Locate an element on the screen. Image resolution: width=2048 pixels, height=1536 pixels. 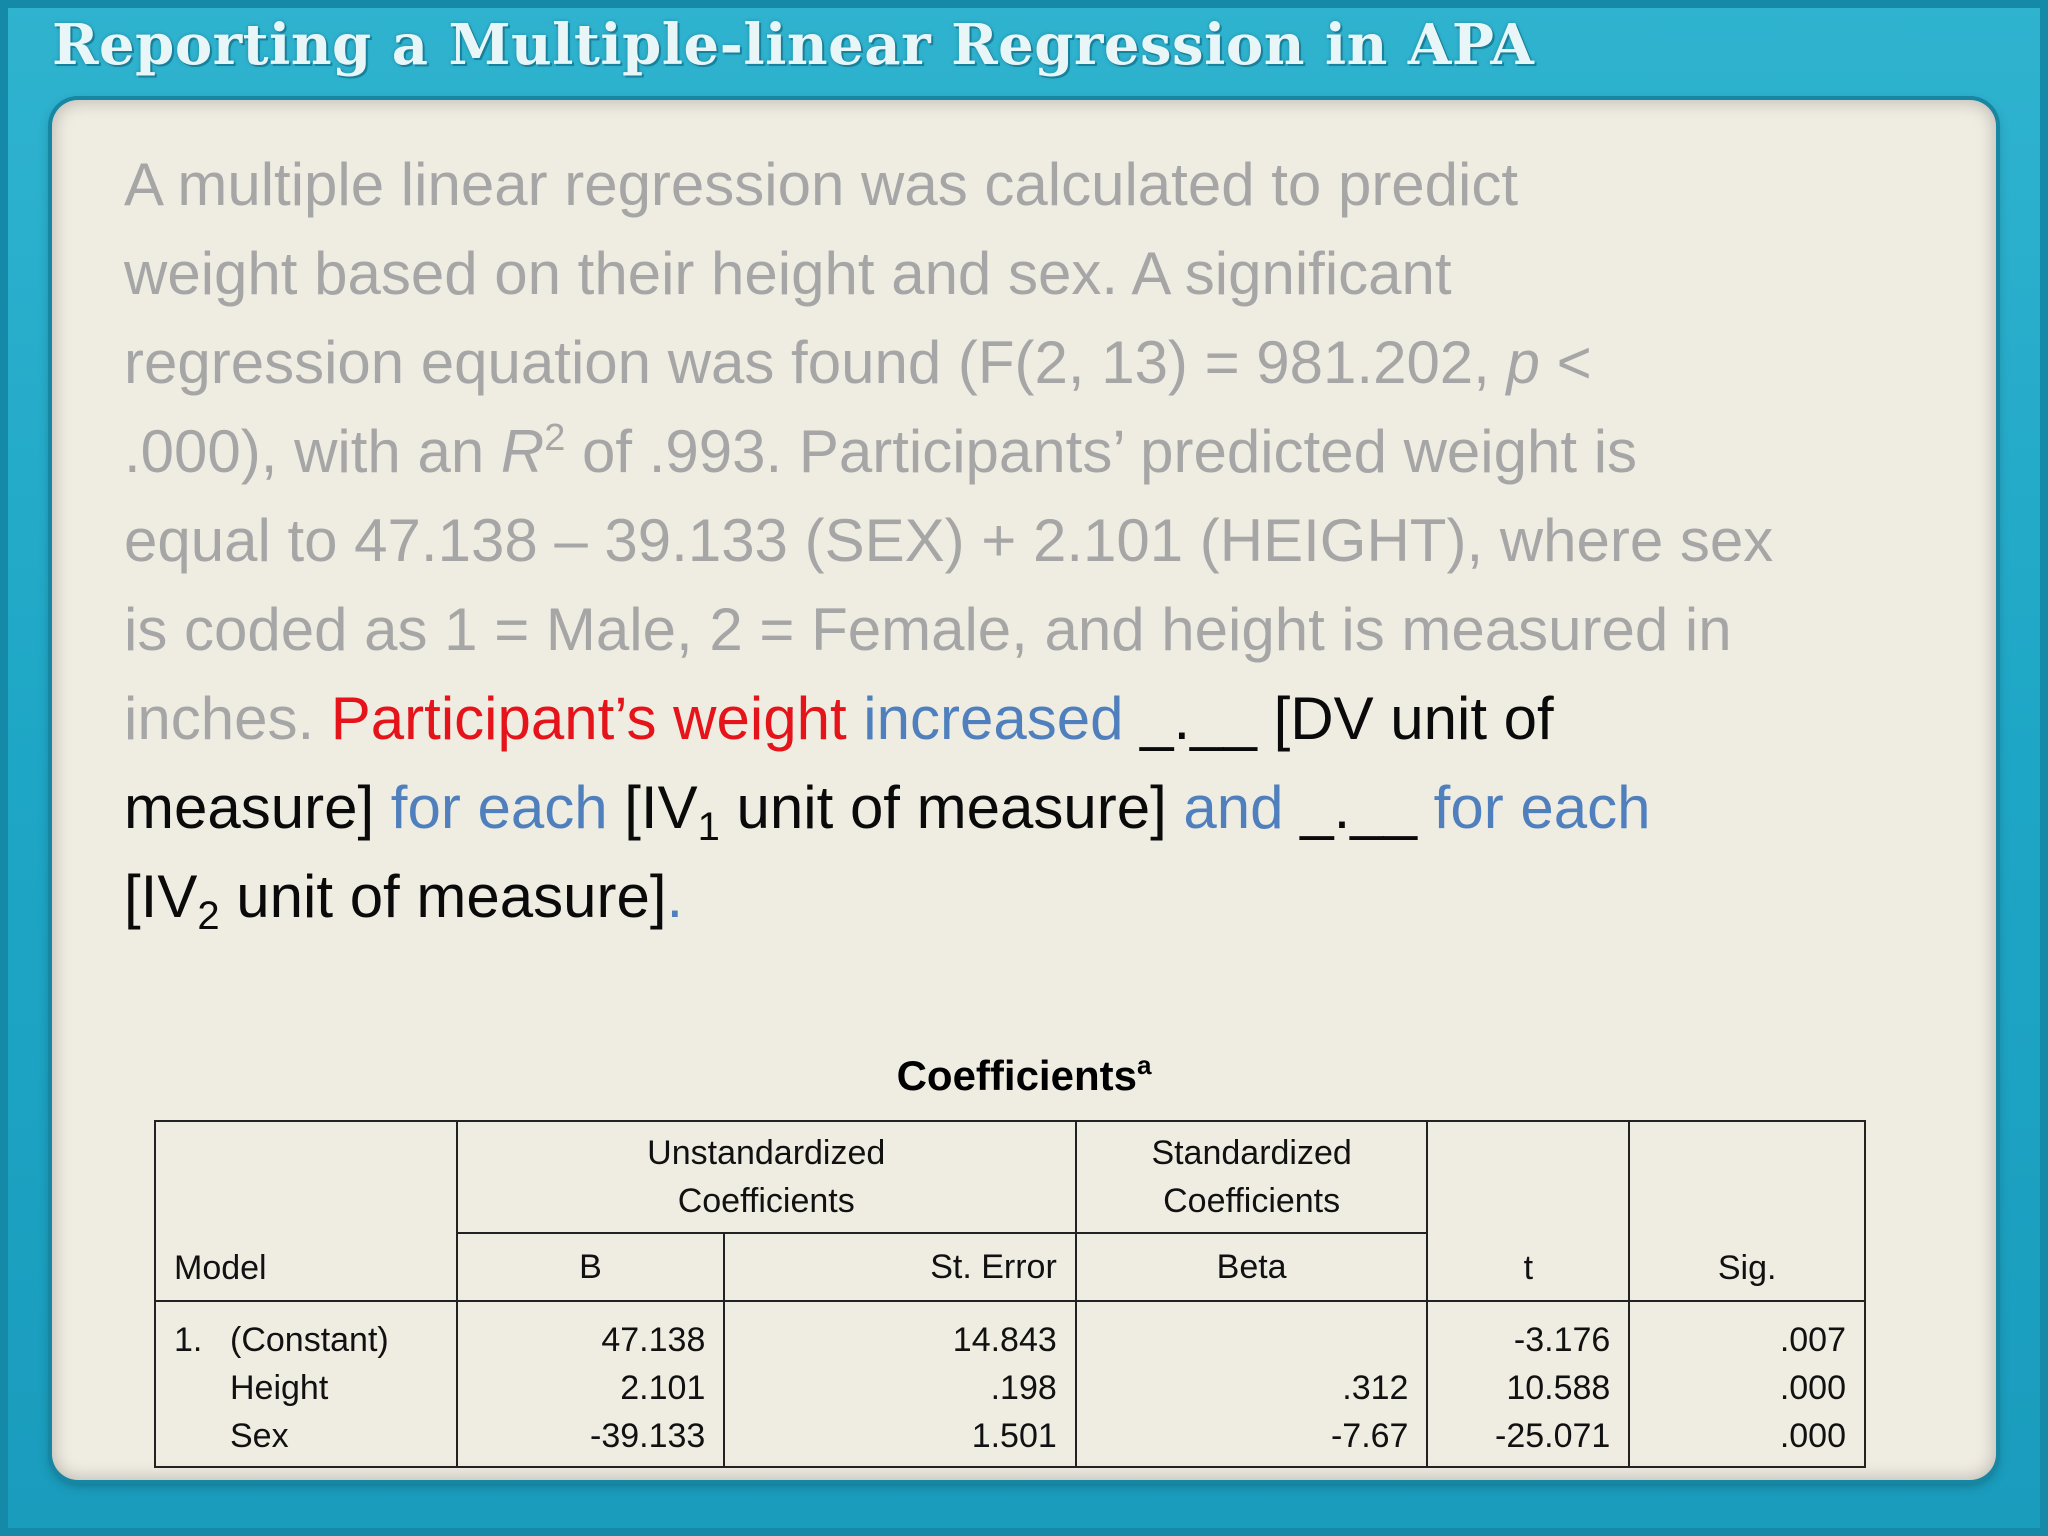
template-text: . is located at coordinates (675, 896).